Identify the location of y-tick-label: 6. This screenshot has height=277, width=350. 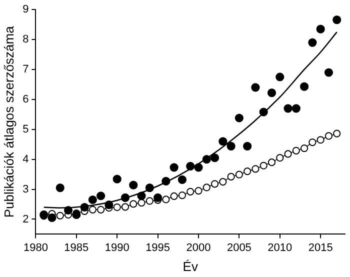
(25, 99).